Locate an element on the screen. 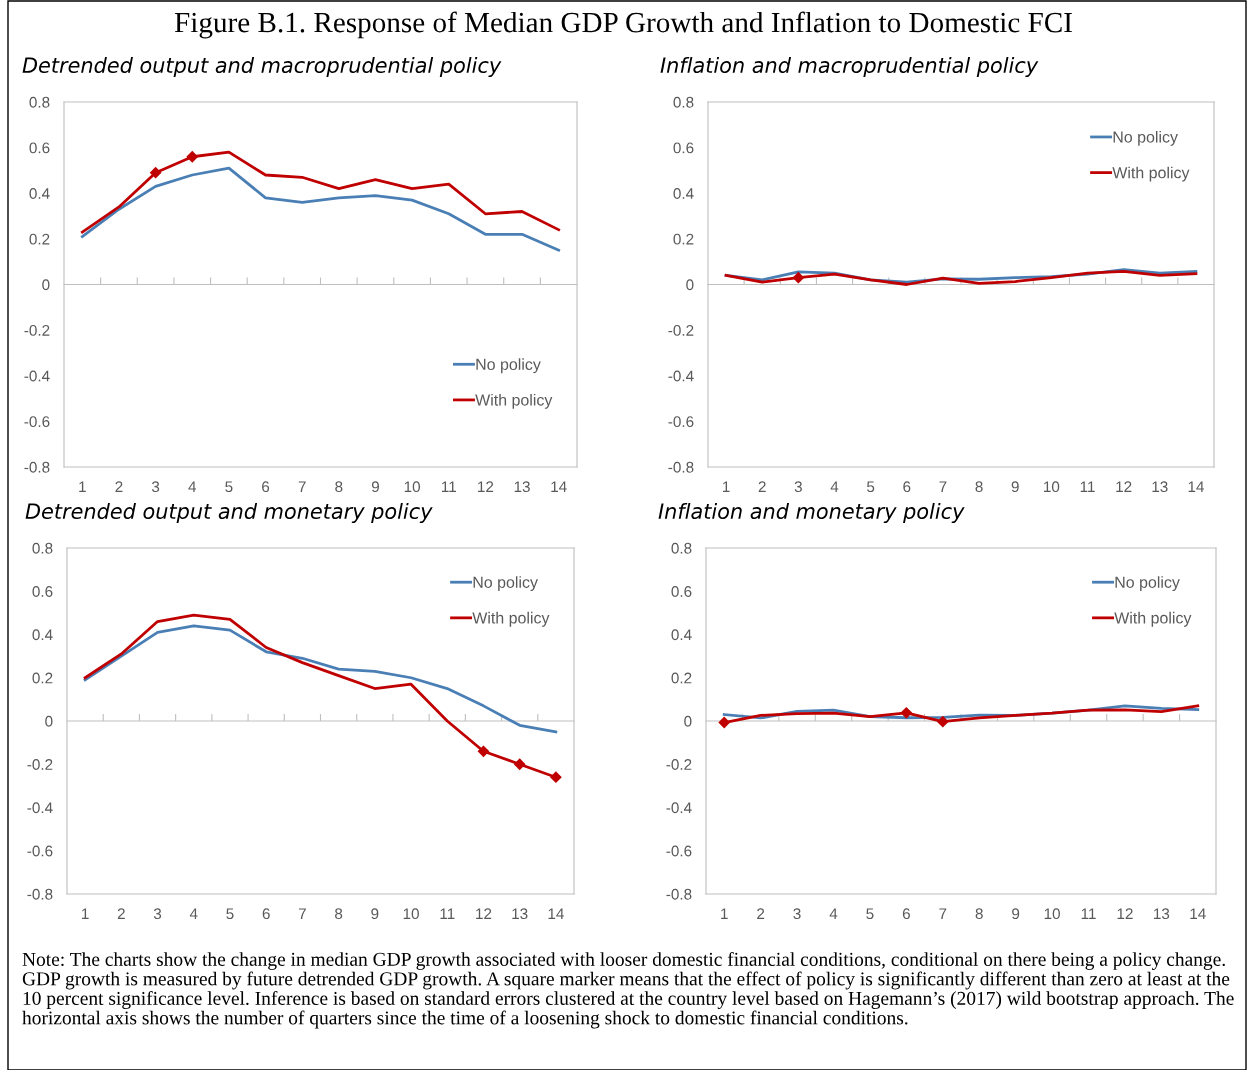  chart-title: Figure B.1. Response of Median GDP Growth and Inflation to Domestic FCI is located at coordinates (623, 25).